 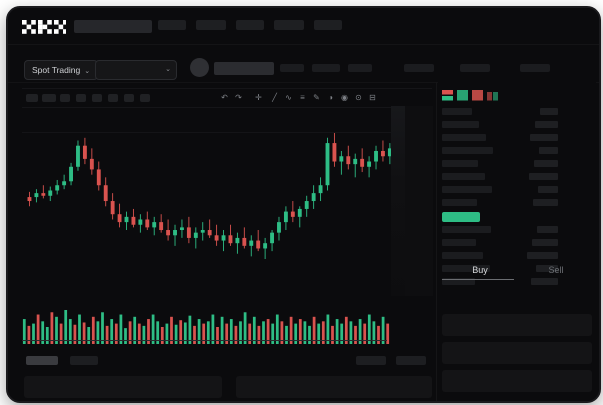 What do you see at coordinates (288, 97) in the screenshot?
I see `wave-icon: ∿` at bounding box center [288, 97].